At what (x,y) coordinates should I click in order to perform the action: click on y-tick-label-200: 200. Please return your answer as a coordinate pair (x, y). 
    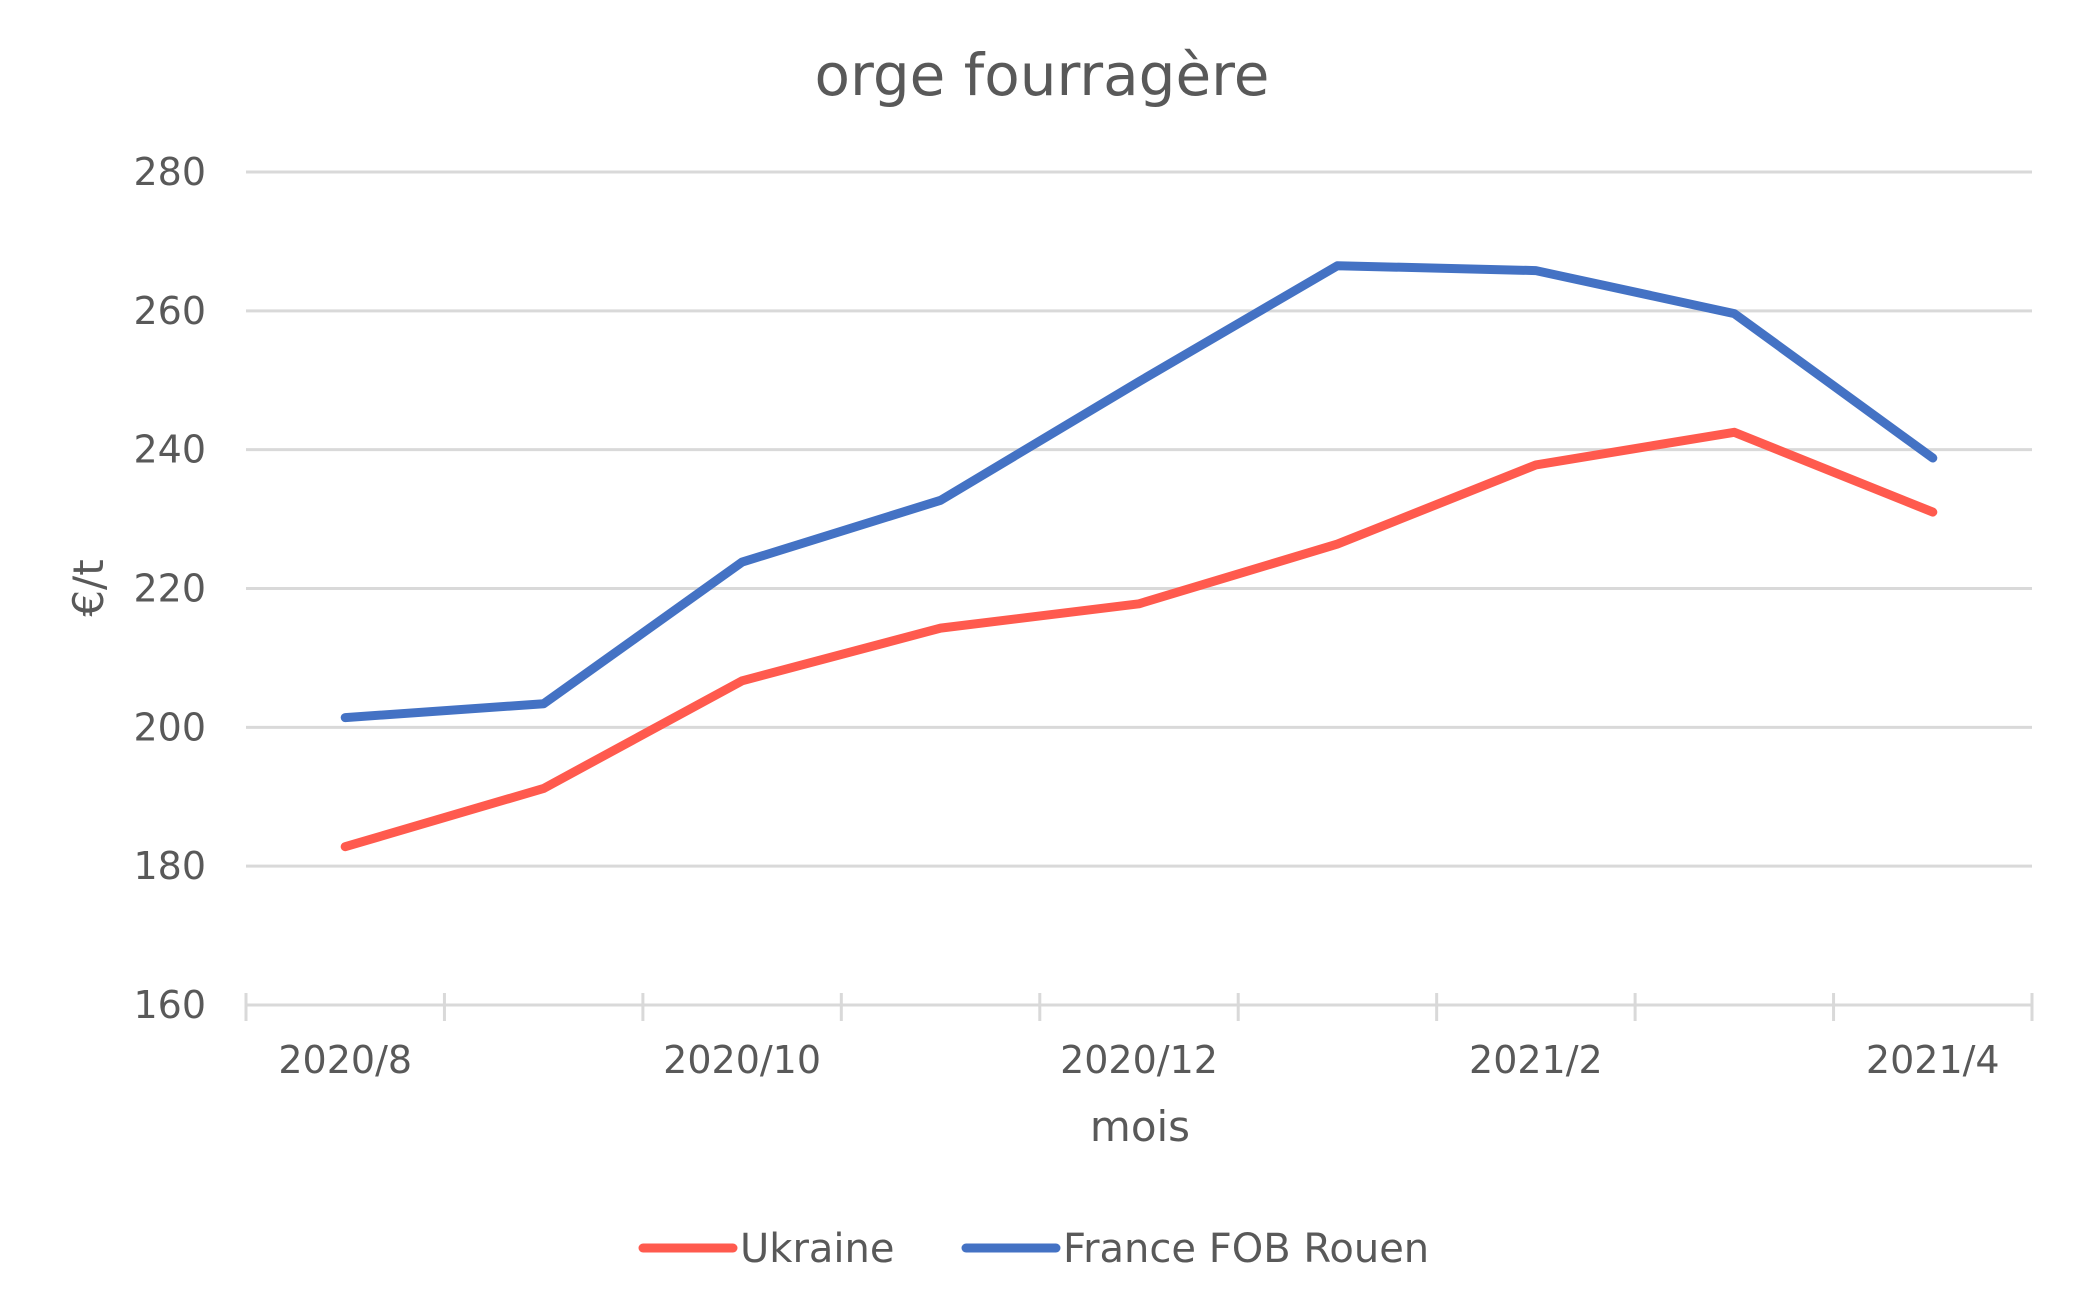
    Looking at the image, I should click on (169, 727).